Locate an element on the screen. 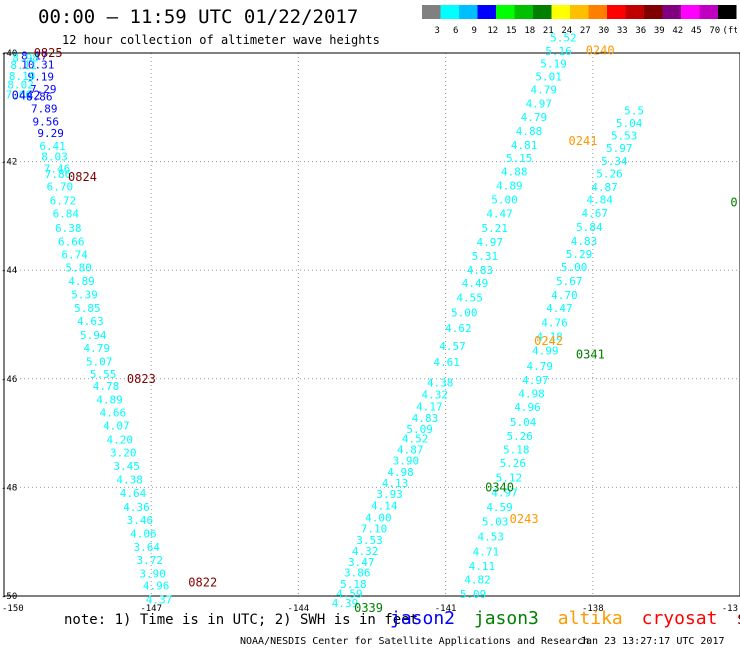 This screenshot has height=650, width=740. swh-value-label: 7.89 is located at coordinates (44, 108).